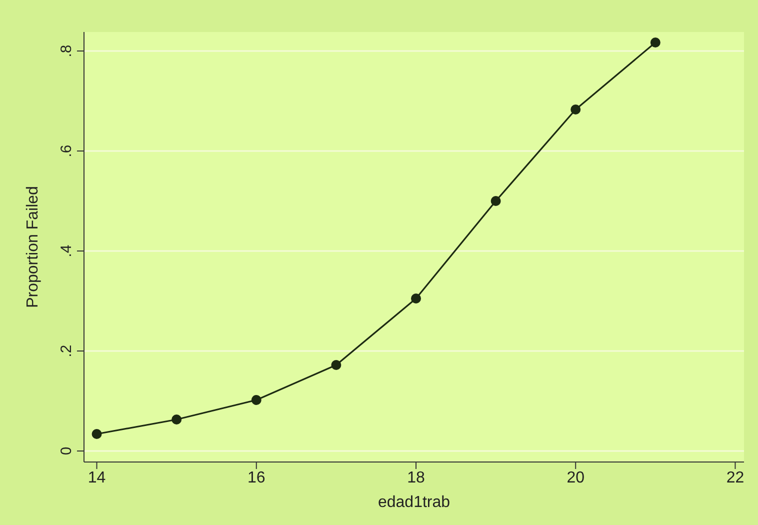 The image size is (758, 525). Describe the element at coordinates (416, 477) in the screenshot. I see `x-tick-label: 18` at that location.